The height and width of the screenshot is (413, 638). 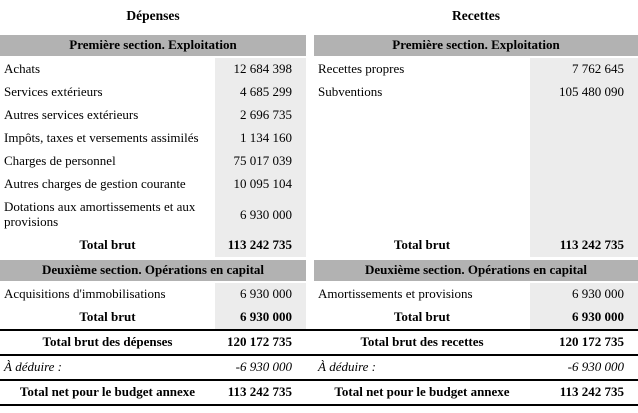 What do you see at coordinates (95, 184) in the screenshot?
I see `row-label: Autres charges de gestion courante` at bounding box center [95, 184].